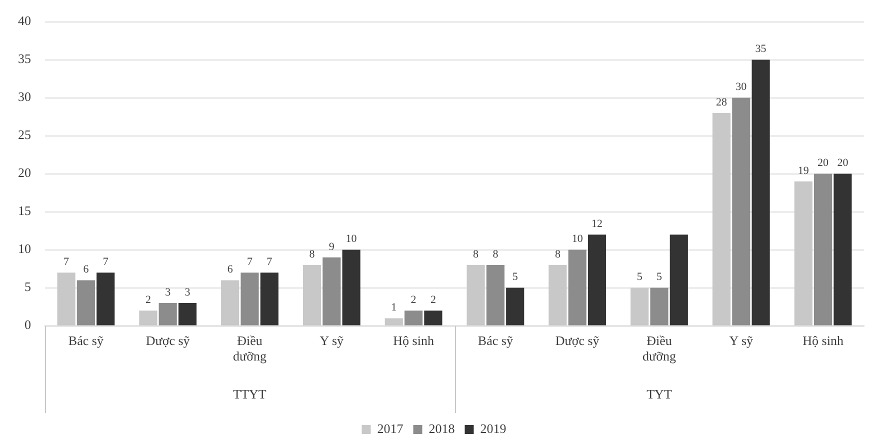  What do you see at coordinates (27, 324) in the screenshot?
I see `y-tick-label: 0` at bounding box center [27, 324].